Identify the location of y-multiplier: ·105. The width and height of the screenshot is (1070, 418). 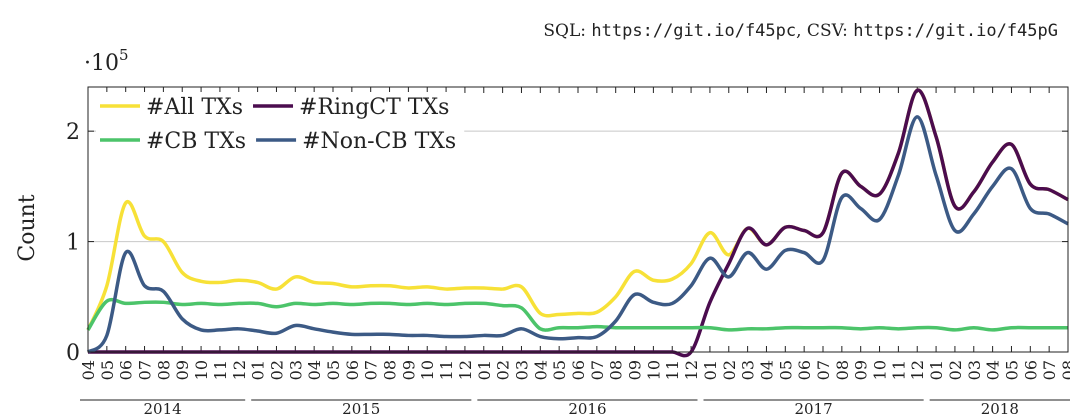
(106, 61).